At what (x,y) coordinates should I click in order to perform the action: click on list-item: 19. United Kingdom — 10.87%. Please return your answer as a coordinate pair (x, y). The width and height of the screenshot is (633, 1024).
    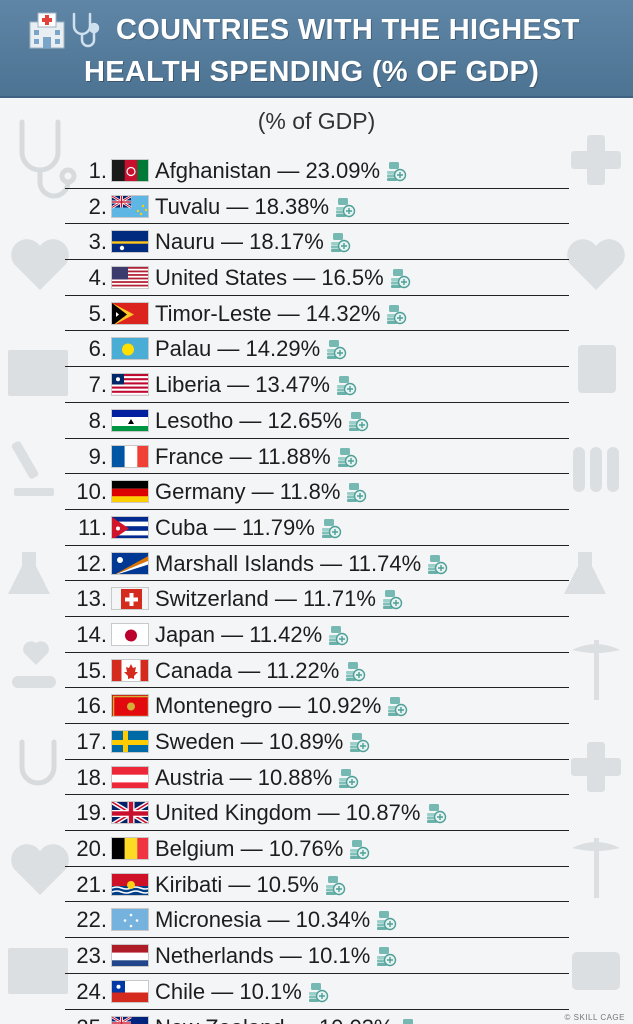
    Looking at the image, I should click on (317, 813).